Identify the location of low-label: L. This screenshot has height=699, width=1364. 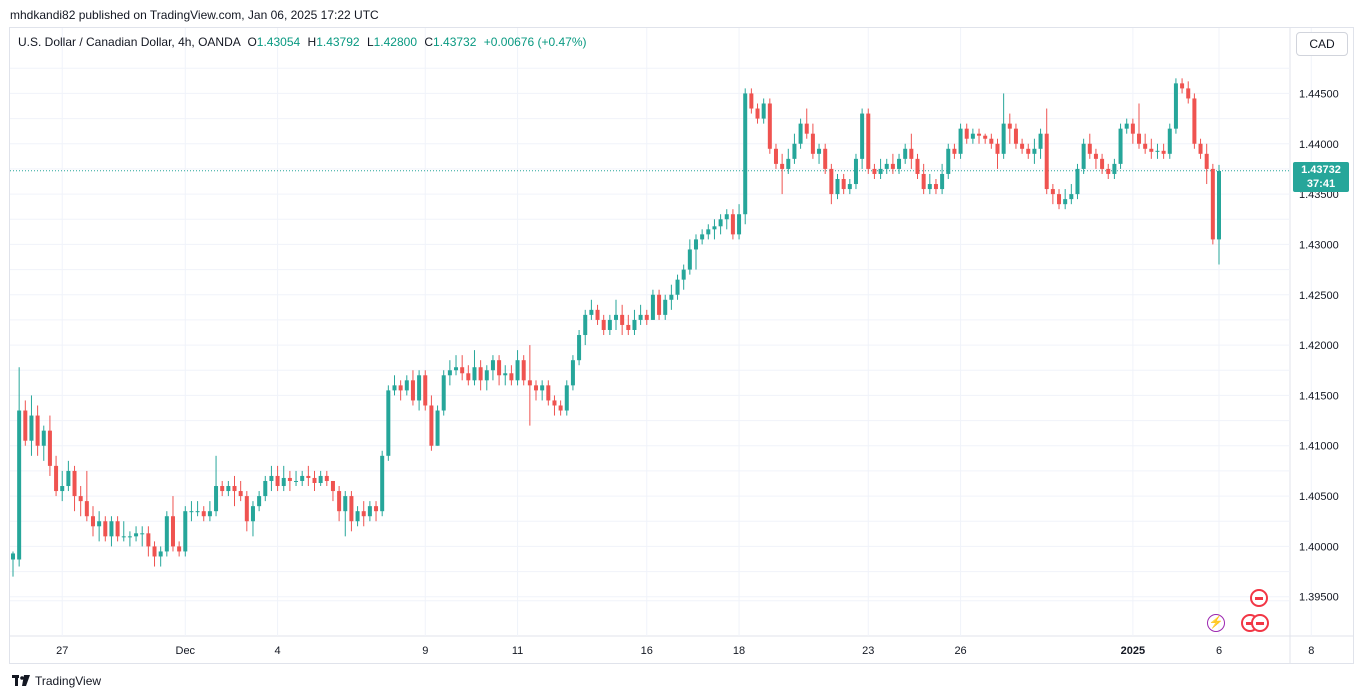
(370, 42).